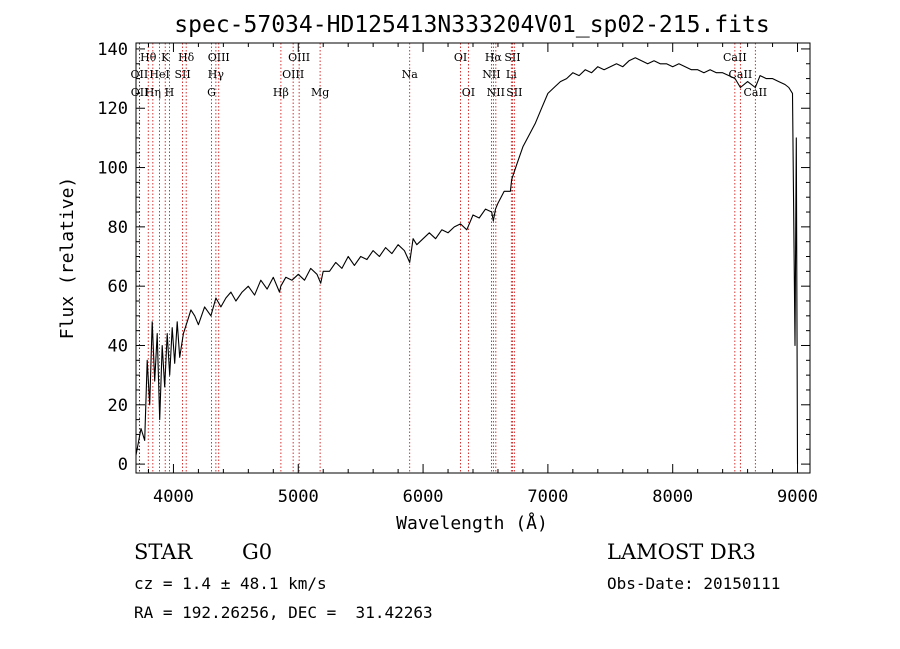  I want to click on line-marker-label: Hθ, so click(148, 57).